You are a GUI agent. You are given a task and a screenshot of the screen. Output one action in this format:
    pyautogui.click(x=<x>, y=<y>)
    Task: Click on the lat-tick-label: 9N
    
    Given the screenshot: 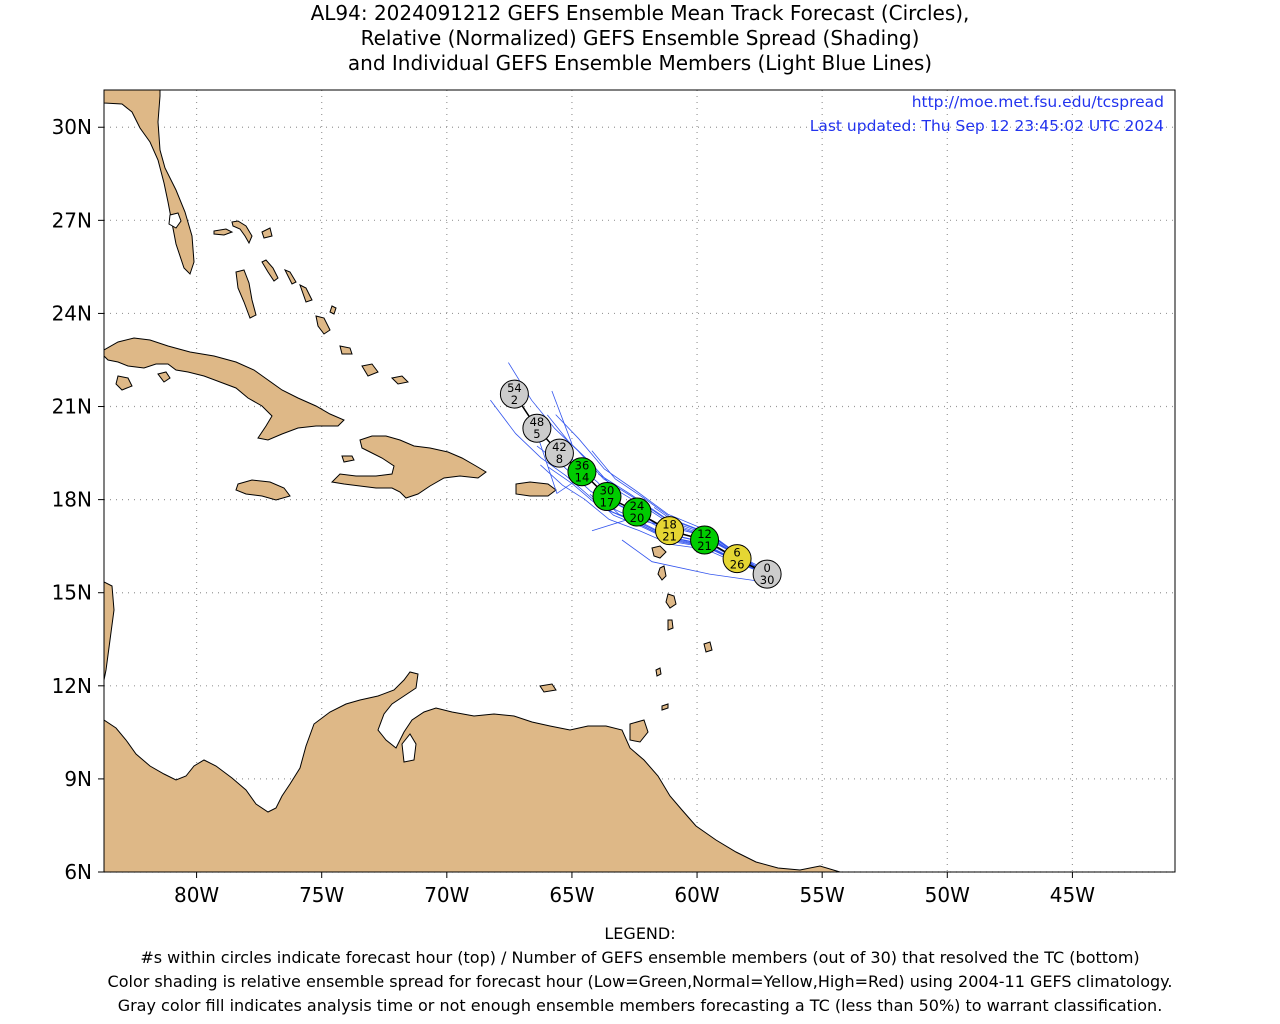 What is the action you would take?
    pyautogui.click(x=78, y=779)
    